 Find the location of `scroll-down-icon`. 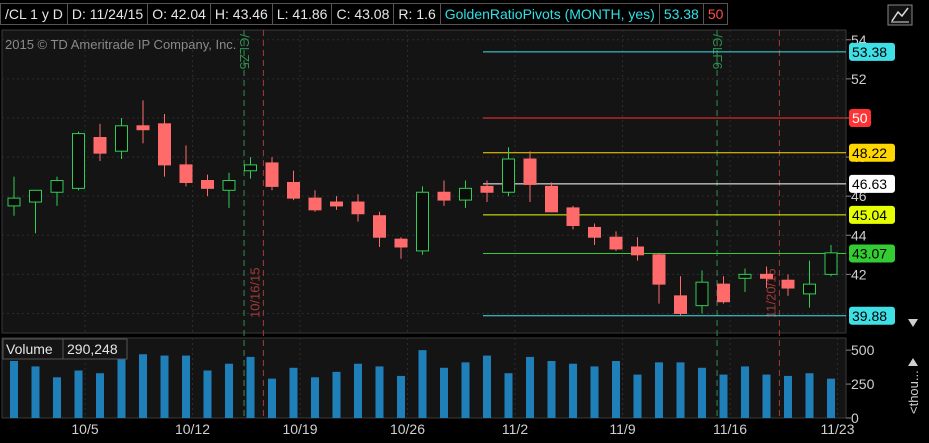

scroll-down-icon is located at coordinates (913, 323).